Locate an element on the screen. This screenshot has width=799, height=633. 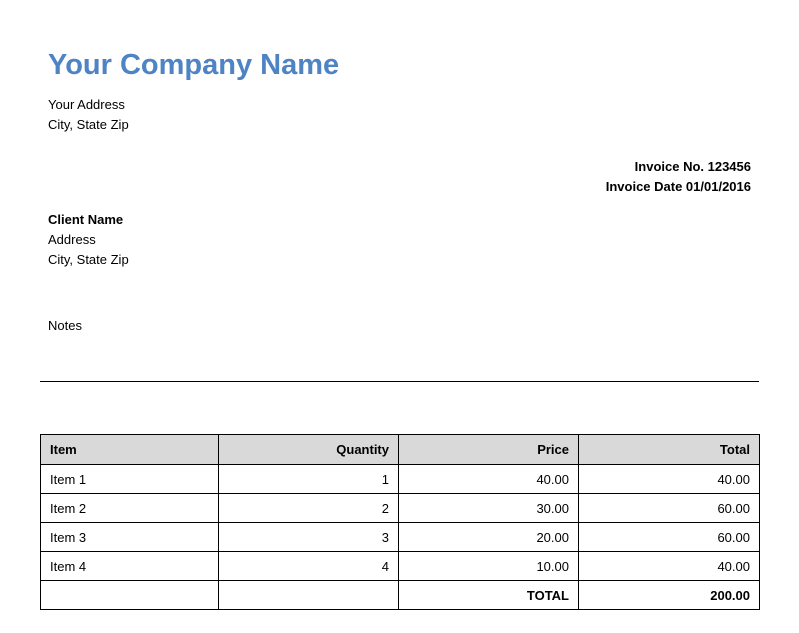
table-cell-item: Item 4 is located at coordinates (129, 566).